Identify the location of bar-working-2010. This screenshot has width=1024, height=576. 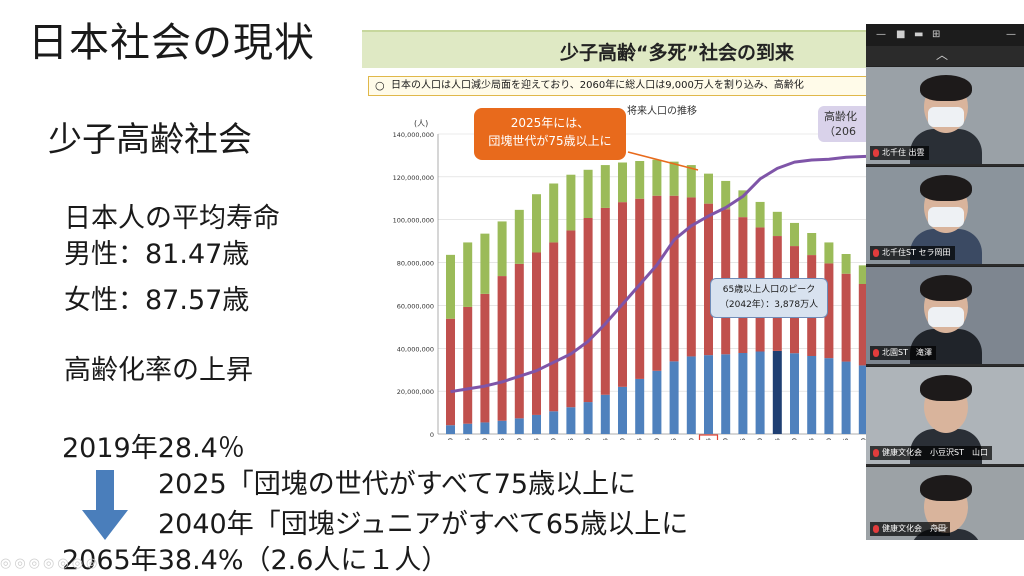
(657, 283).